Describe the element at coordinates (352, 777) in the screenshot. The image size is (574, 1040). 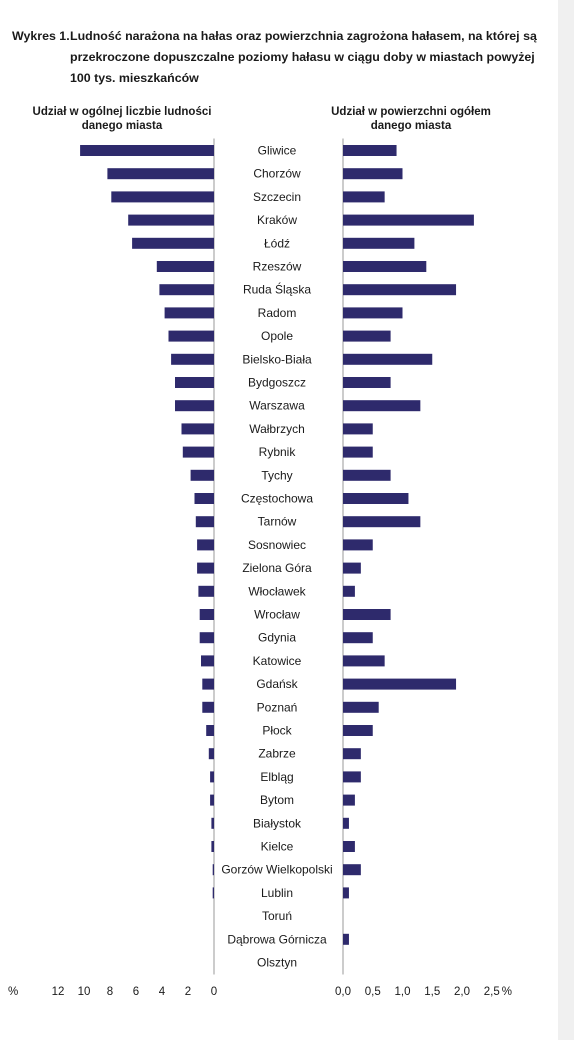
I see `right-bar-elblag` at that location.